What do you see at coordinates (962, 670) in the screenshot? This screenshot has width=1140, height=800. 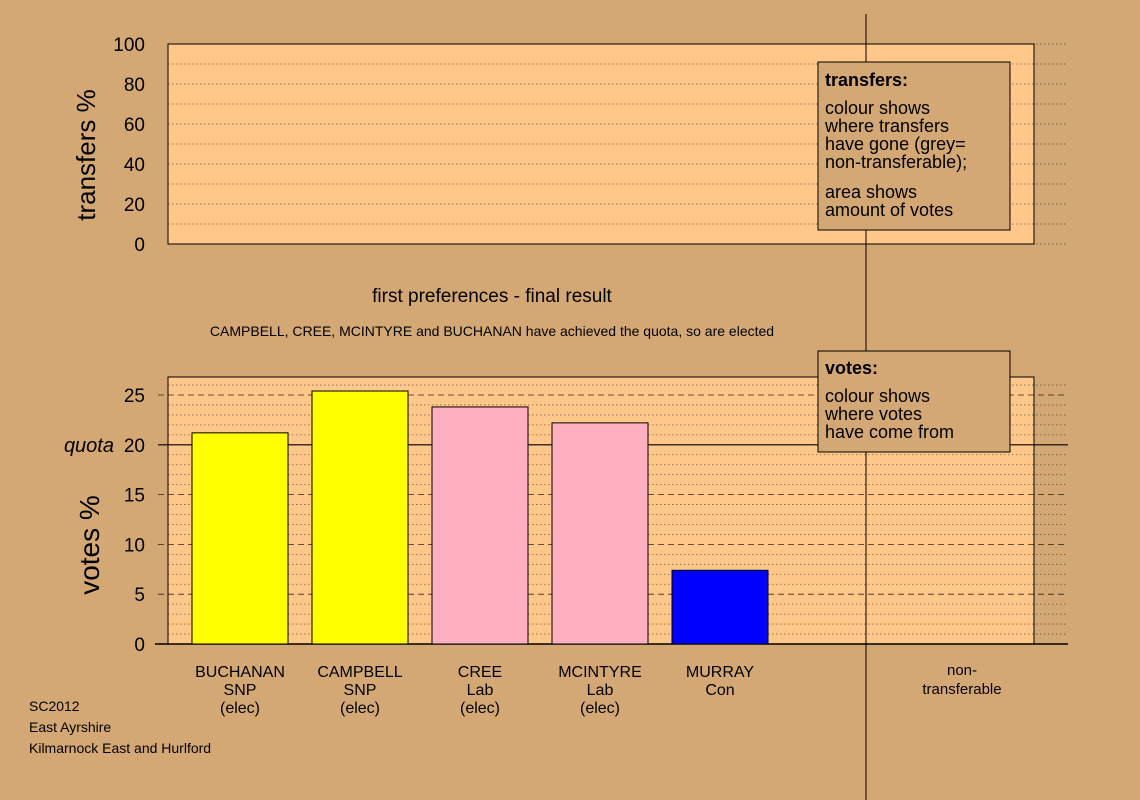 I see `non-transferable-label: non-` at bounding box center [962, 670].